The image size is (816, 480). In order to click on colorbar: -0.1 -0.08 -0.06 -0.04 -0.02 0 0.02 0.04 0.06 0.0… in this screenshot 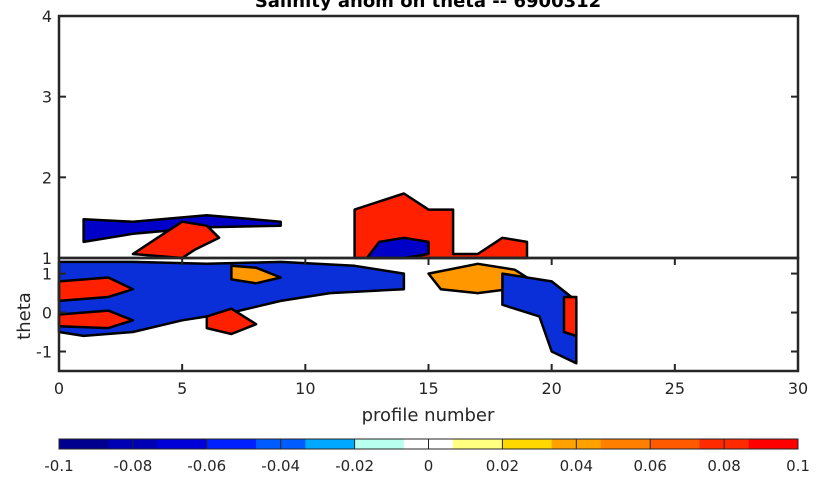, I will do `click(427, 456)`.